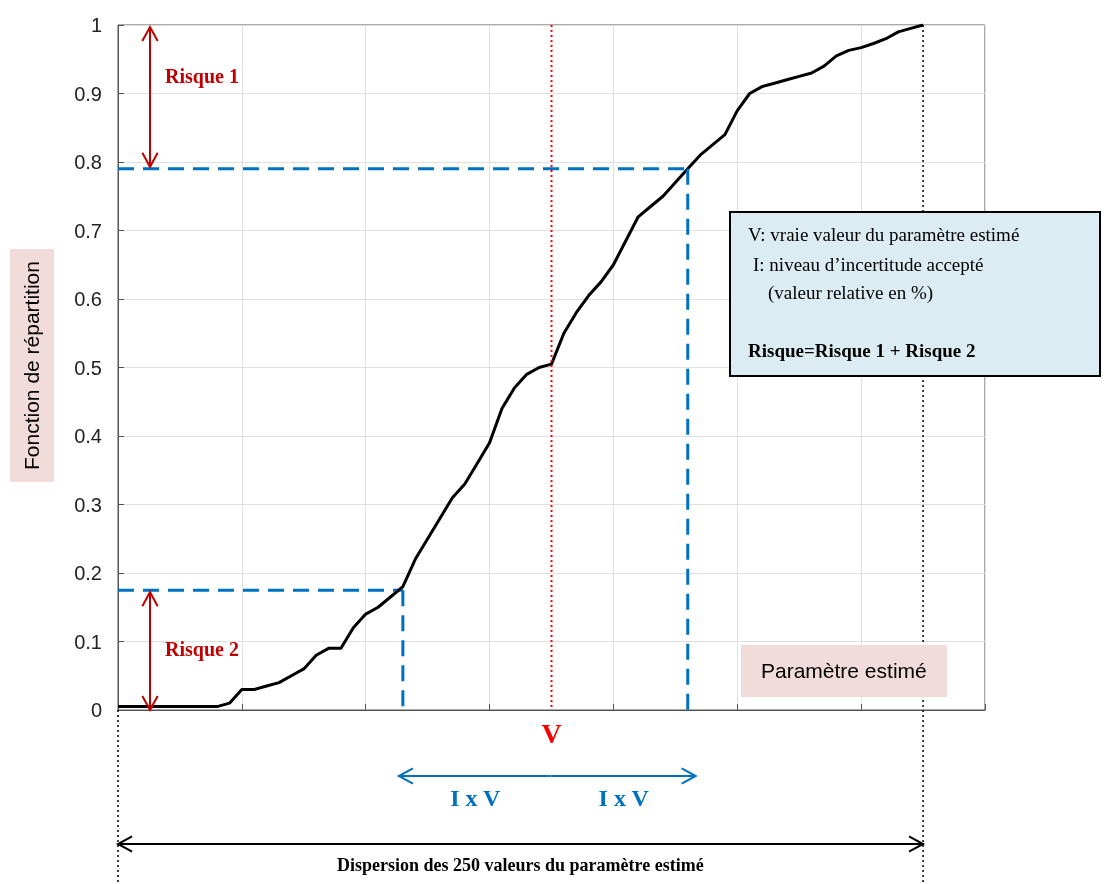 The height and width of the screenshot is (884, 1107). Describe the element at coordinates (520, 865) in the screenshot. I see `text: Dispersion des 250 valeurs du paramètre estimé` at that location.